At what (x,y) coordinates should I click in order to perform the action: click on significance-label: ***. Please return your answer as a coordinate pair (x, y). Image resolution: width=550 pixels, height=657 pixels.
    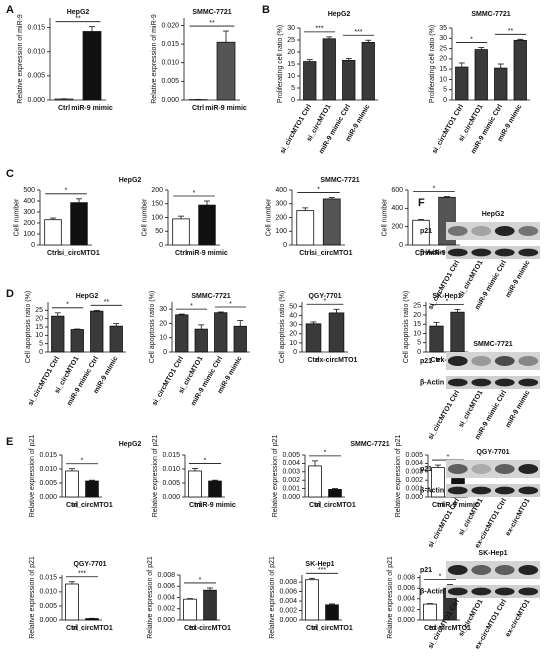
    Looking at the image, I should click on (82, 574).